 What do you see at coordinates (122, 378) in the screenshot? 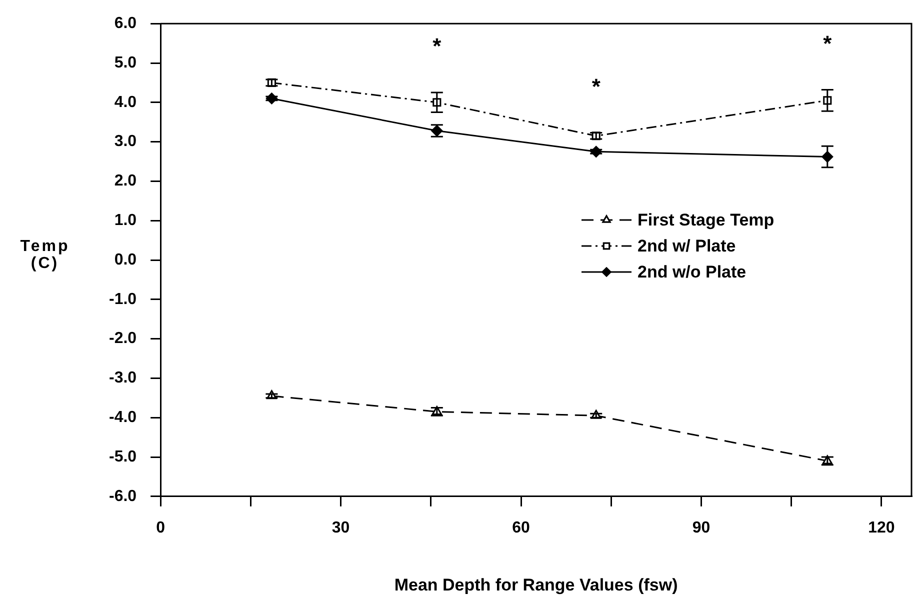
I see `y-tick-label: -3.0` at bounding box center [122, 378].